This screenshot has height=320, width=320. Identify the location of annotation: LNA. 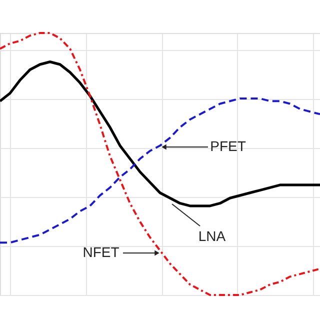
(212, 236).